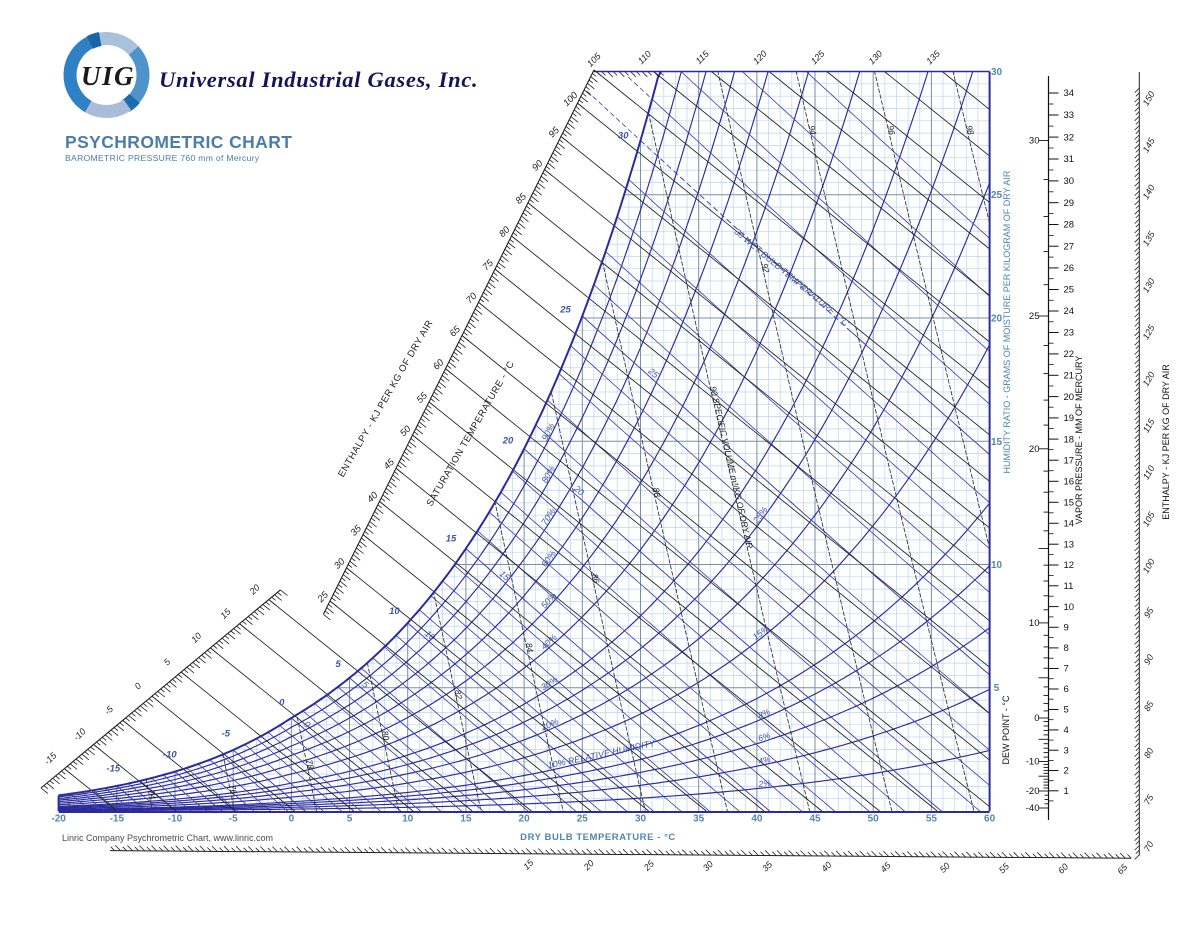 This screenshot has width=1200, height=929. I want to click on svg-text: 98, so click(970, 130).